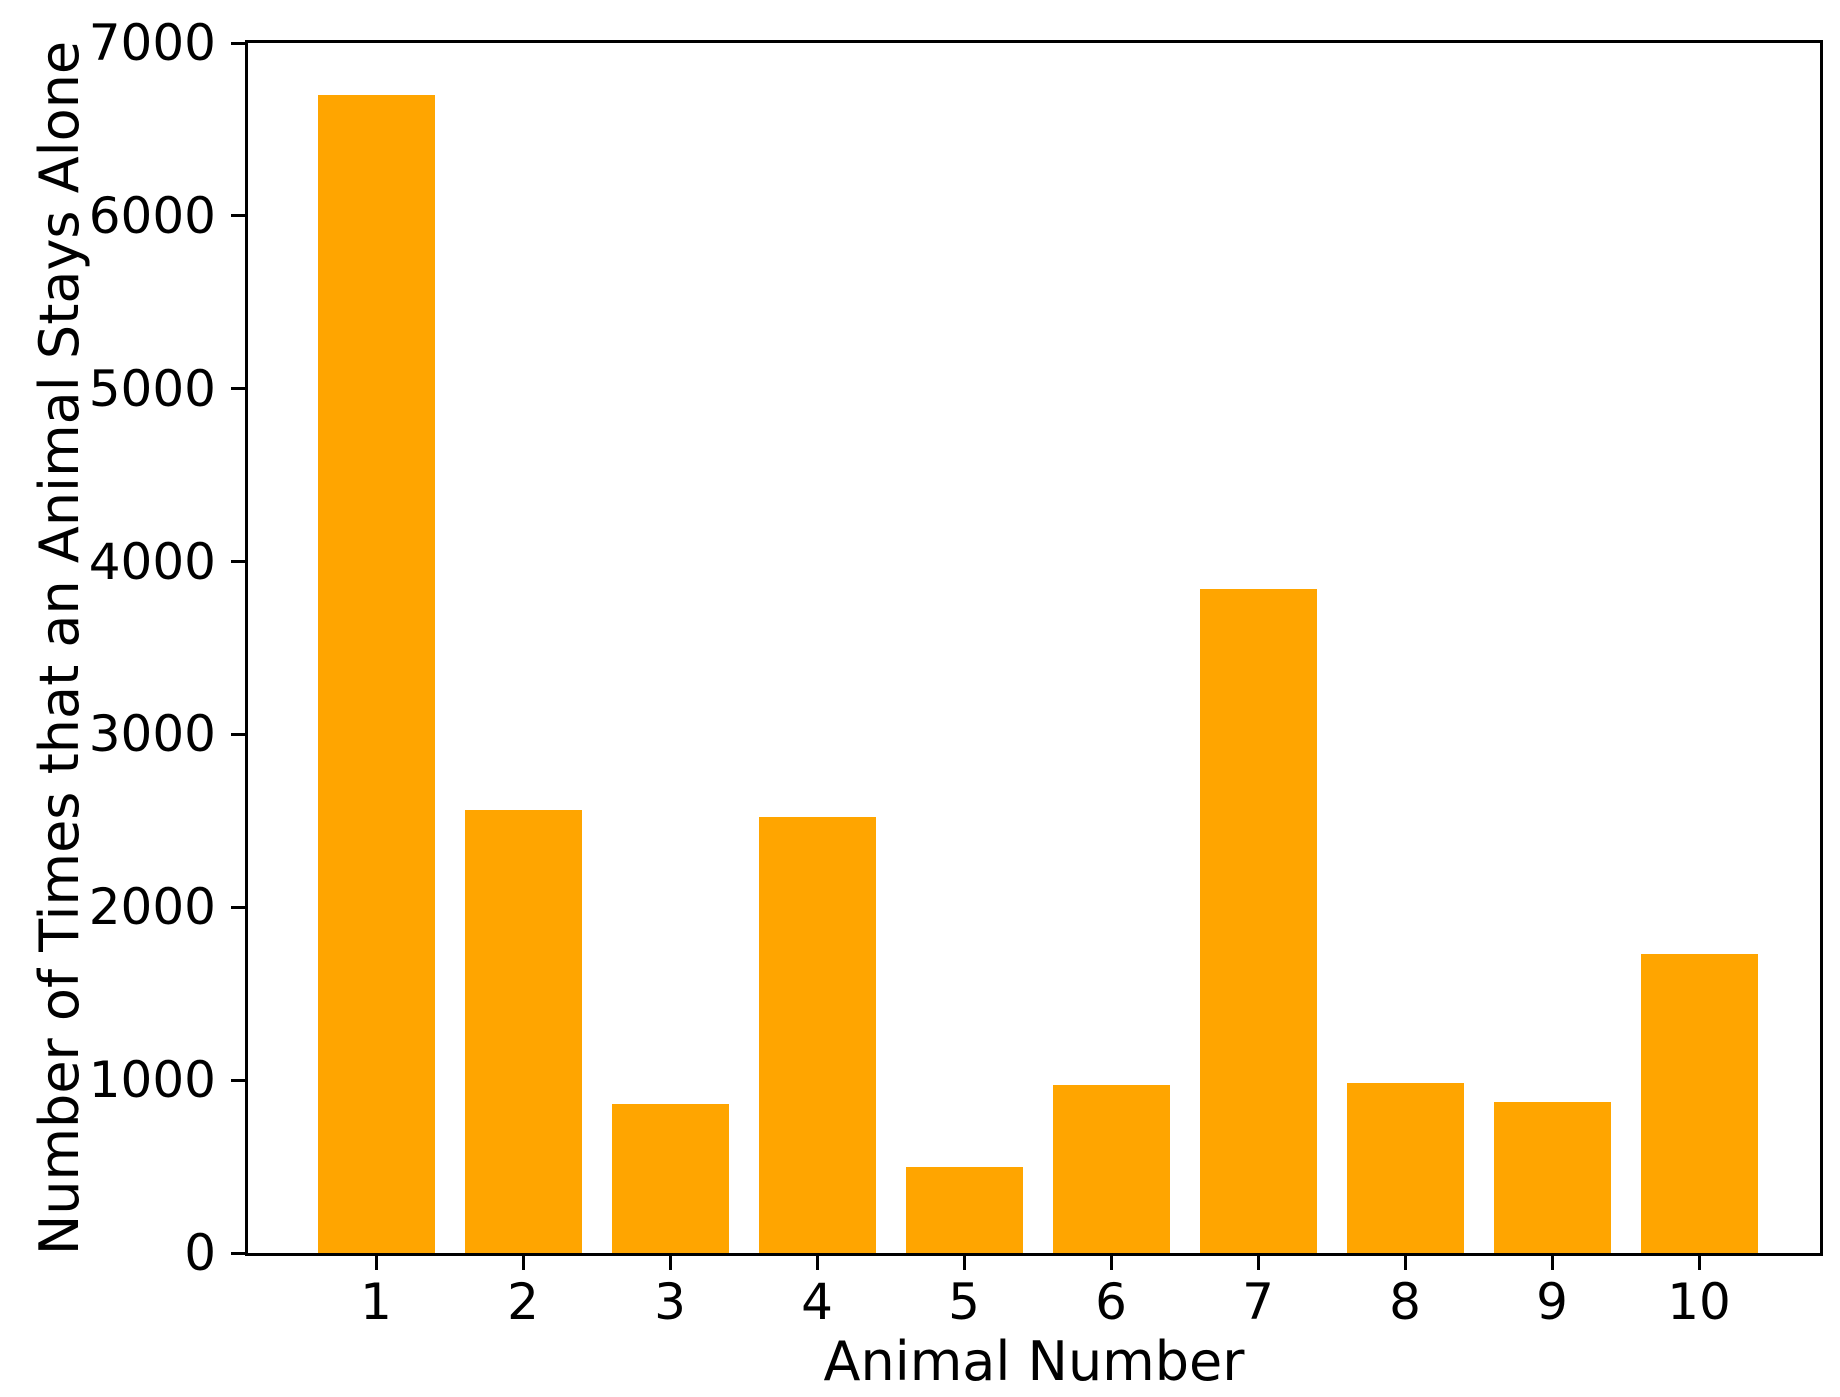 This screenshot has height=1397, width=1840. I want to click on x-tick-label: 2, so click(523, 1302).